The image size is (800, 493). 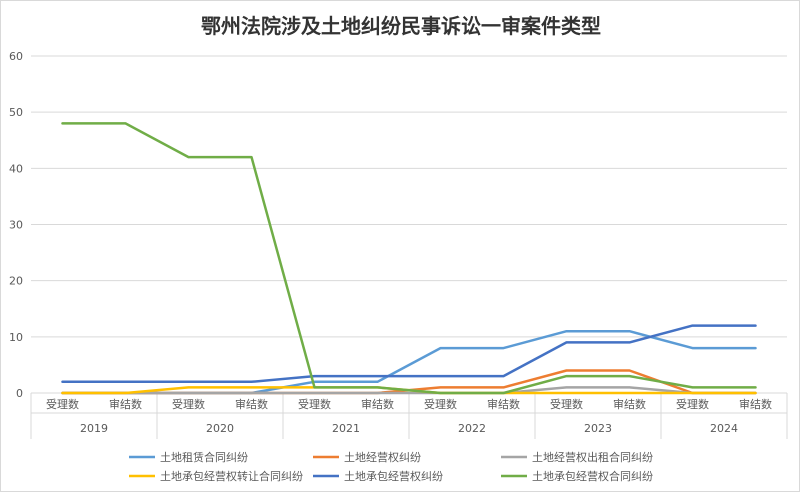 I want to click on y-tick-label: 30, so click(x=16, y=225).